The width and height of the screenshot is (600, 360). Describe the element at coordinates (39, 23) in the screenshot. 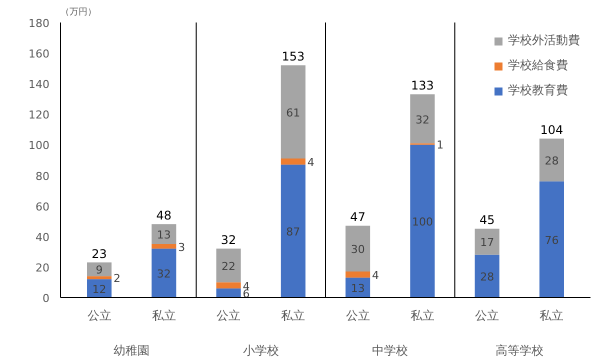

I see `y-tick-label: 180` at that location.